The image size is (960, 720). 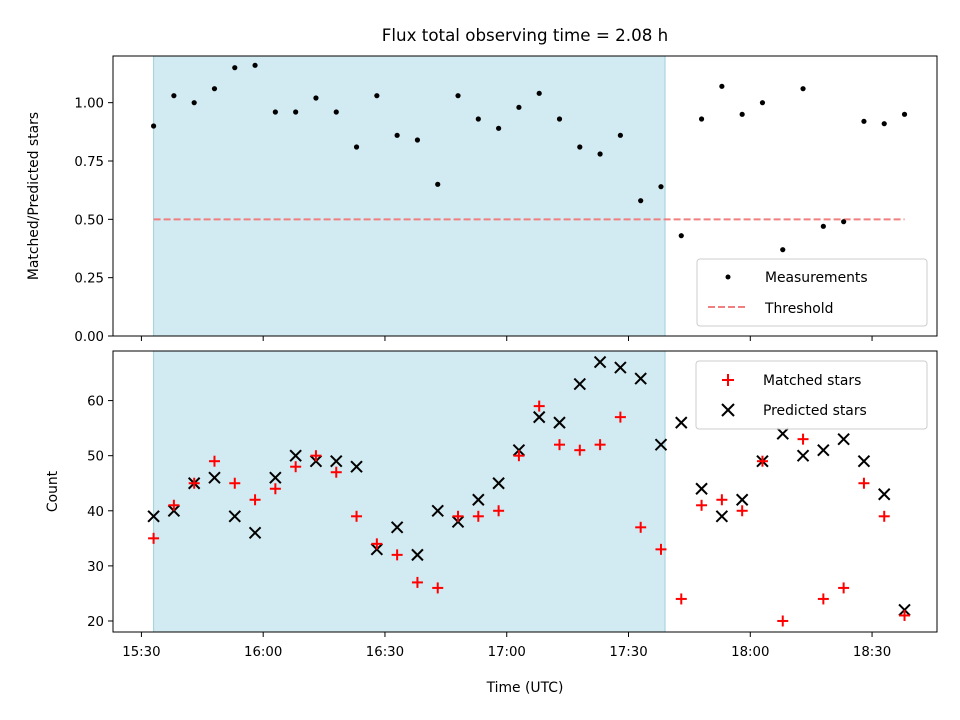 I want to click on bottom-y-tick-label: 50, so click(x=95, y=457).